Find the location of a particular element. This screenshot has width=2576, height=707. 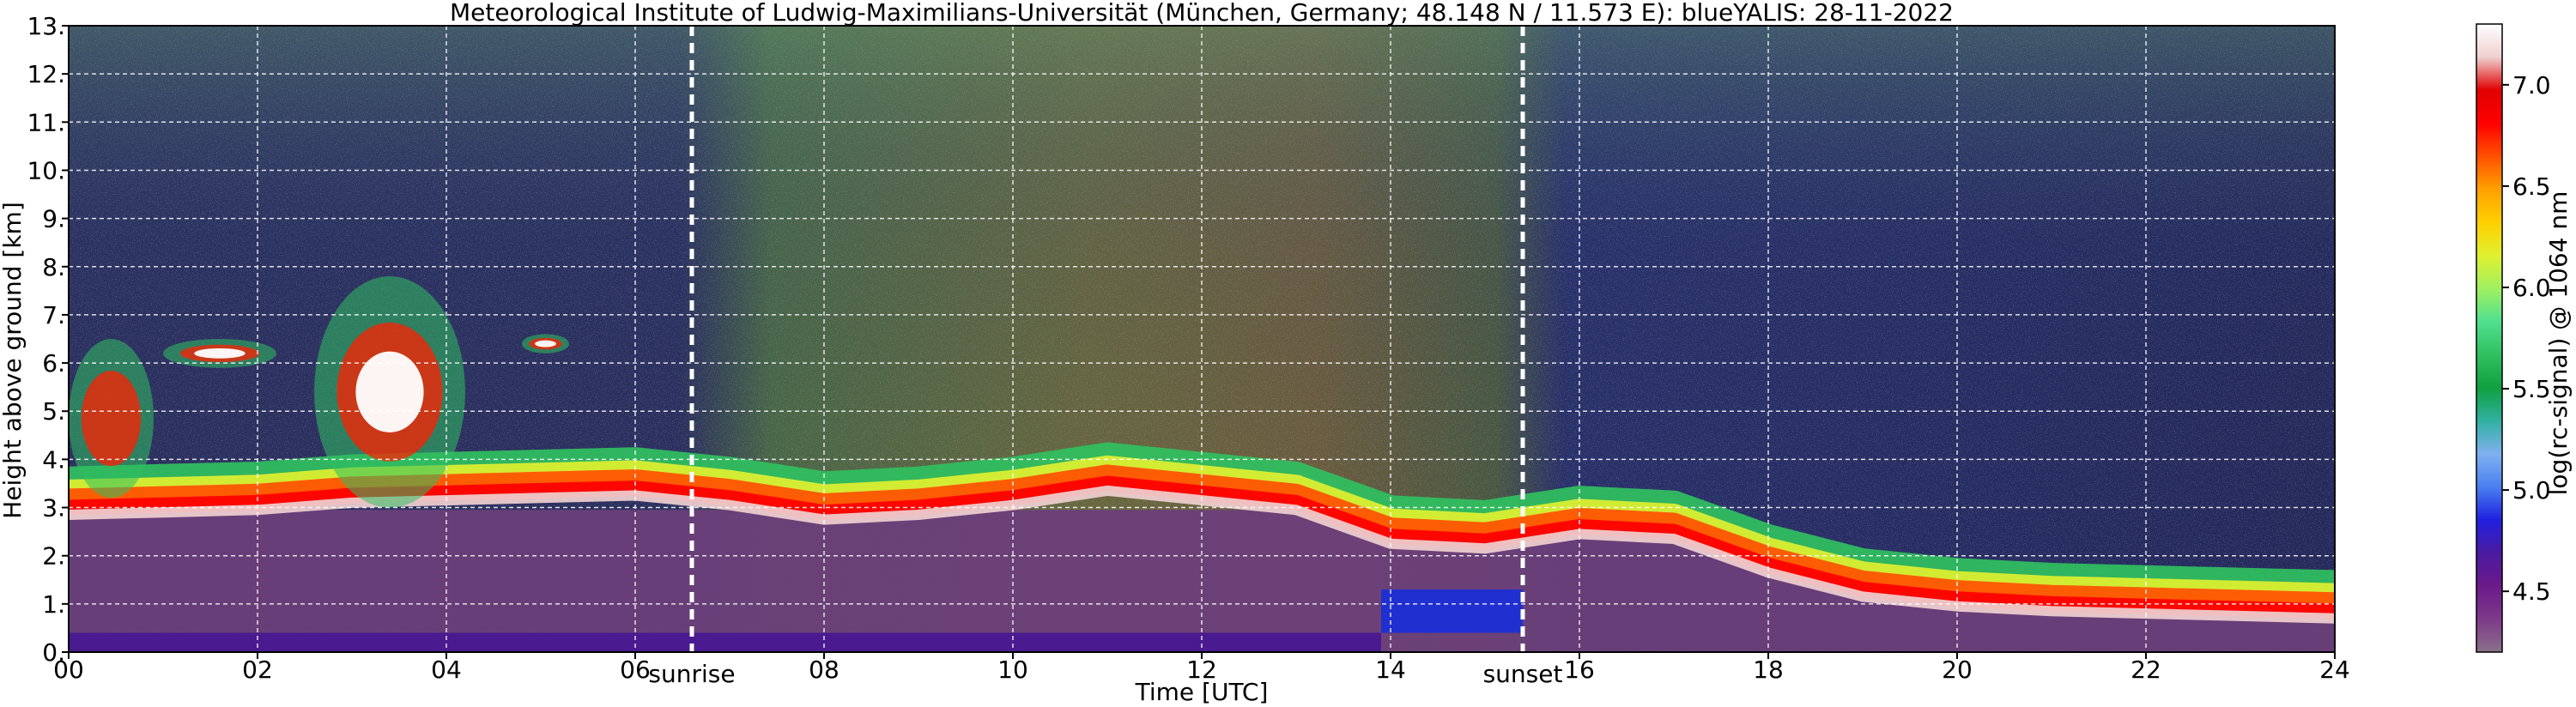

colorbar-tick-label-3: 6.0 is located at coordinates (2531, 288).